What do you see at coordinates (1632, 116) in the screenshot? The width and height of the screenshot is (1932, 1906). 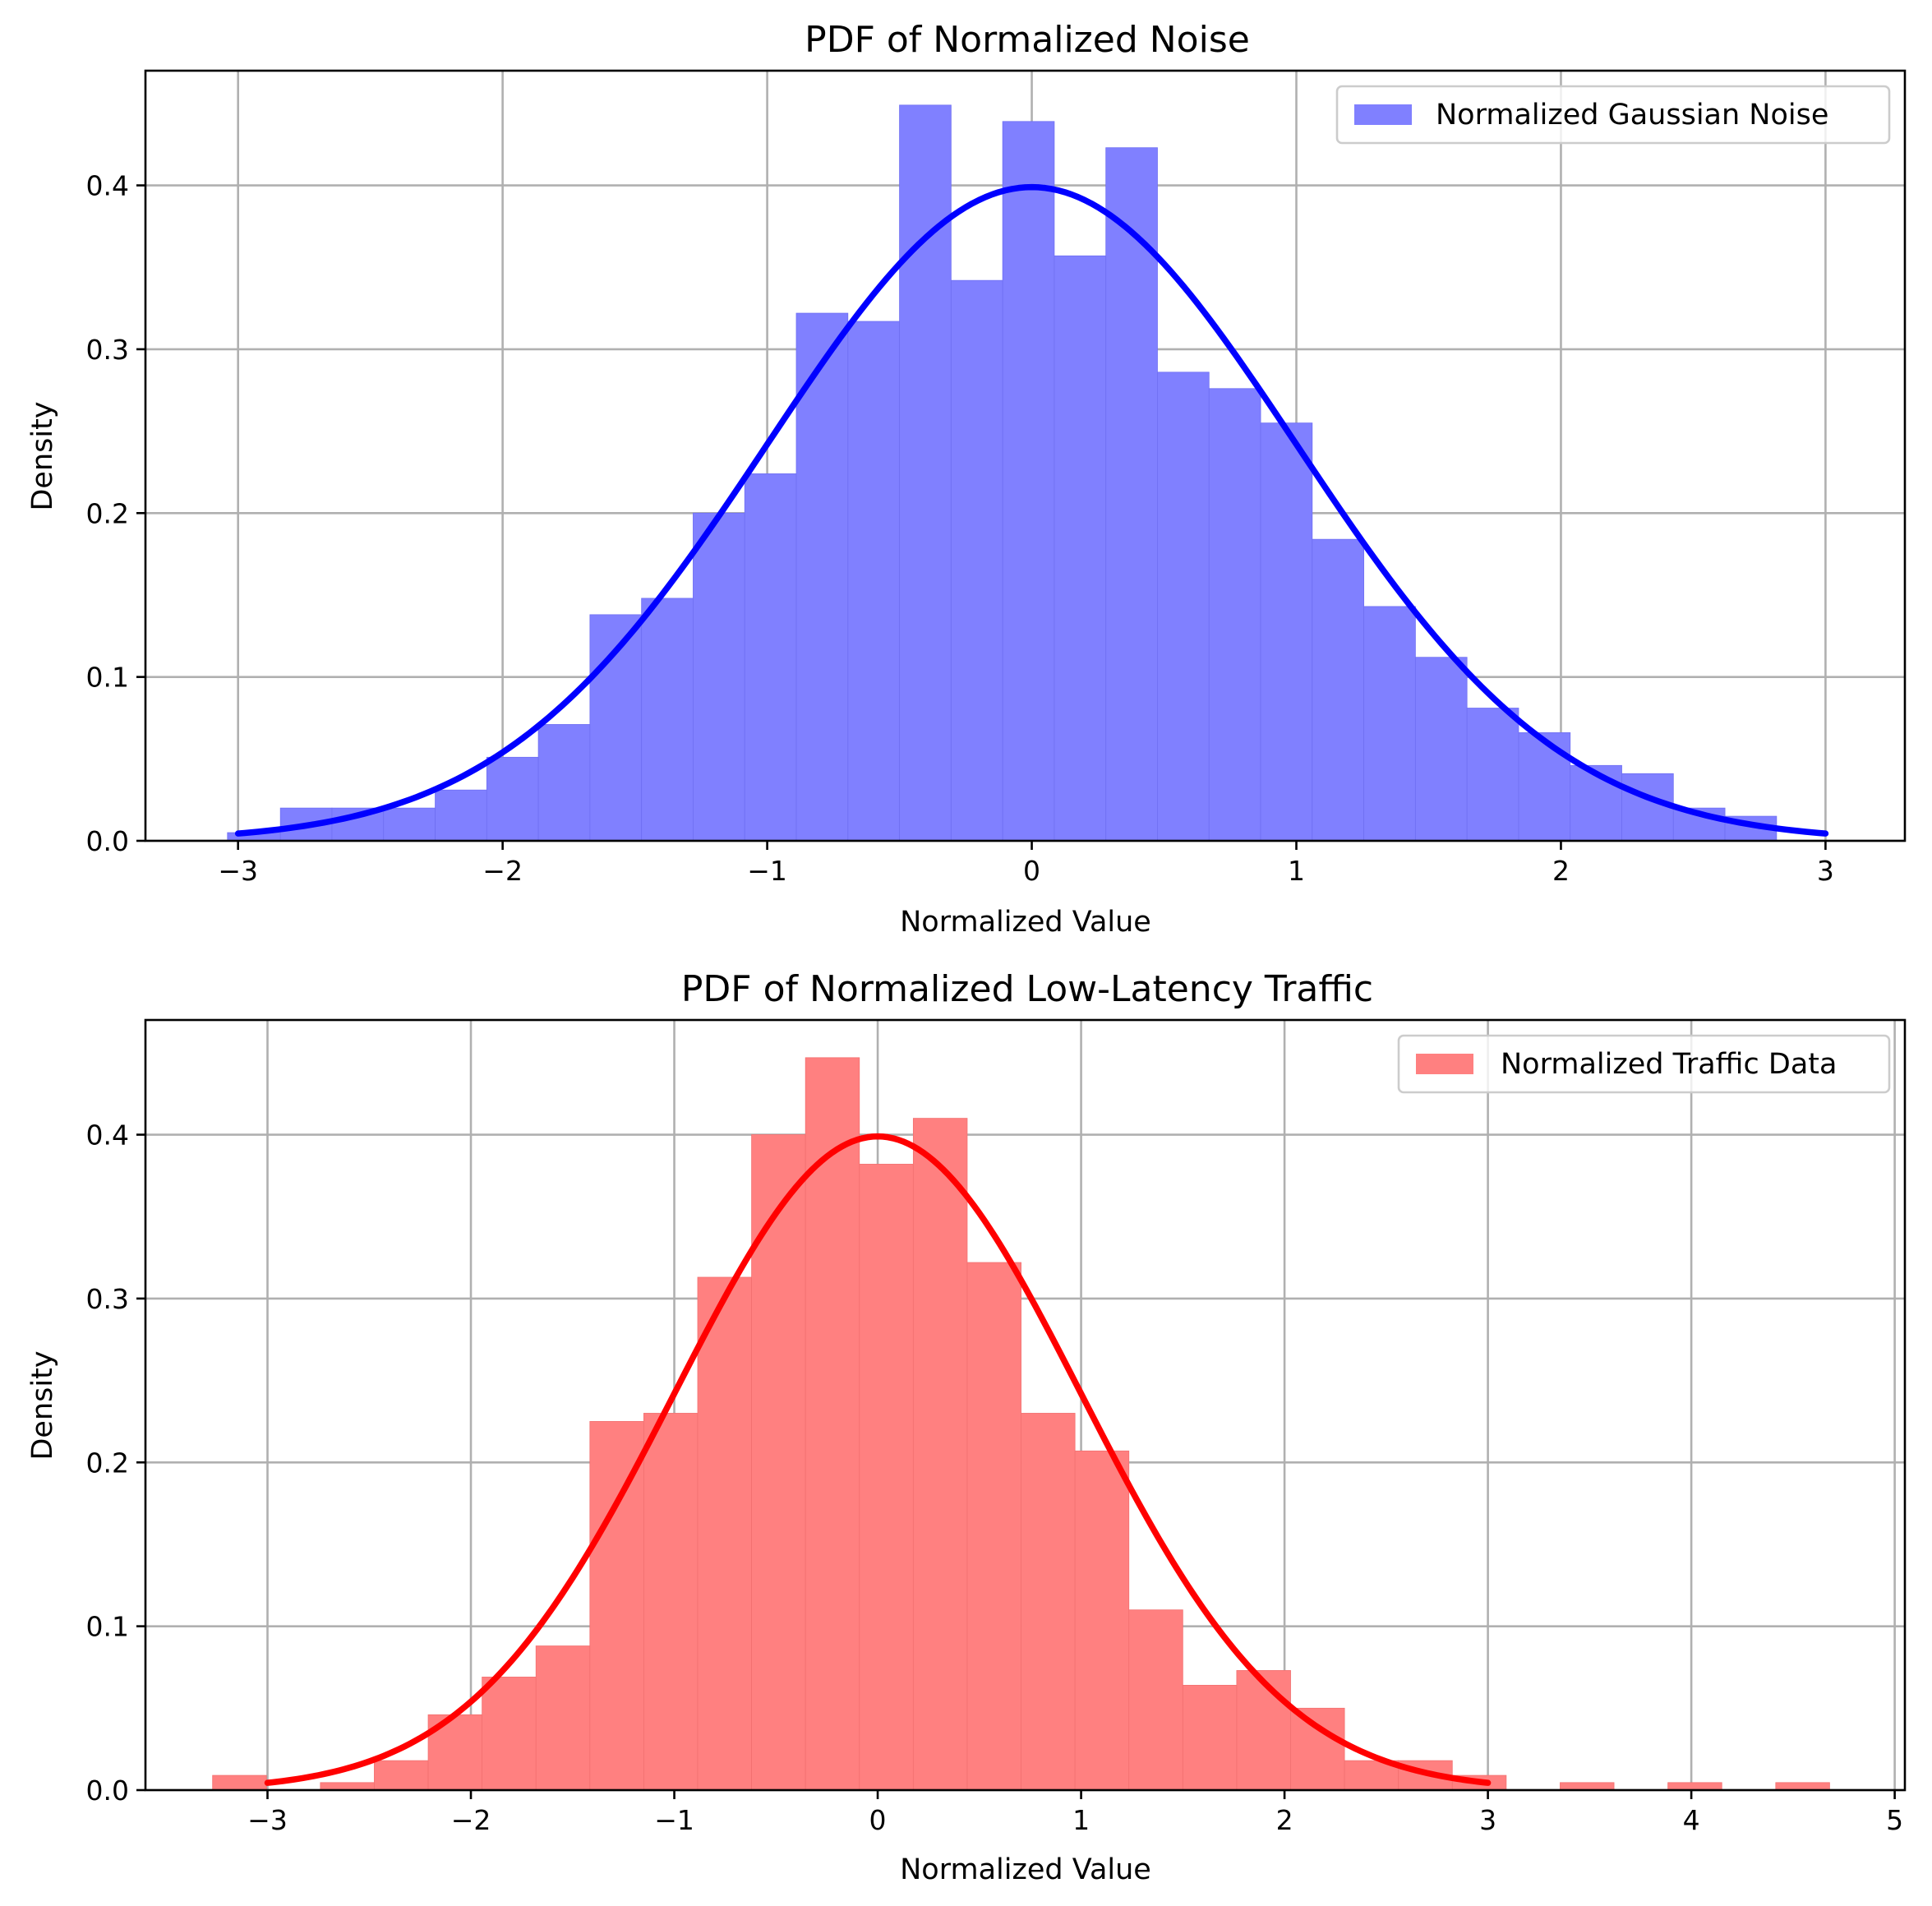 I see `legend-label: Normalized Gaussian Noise` at bounding box center [1632, 116].